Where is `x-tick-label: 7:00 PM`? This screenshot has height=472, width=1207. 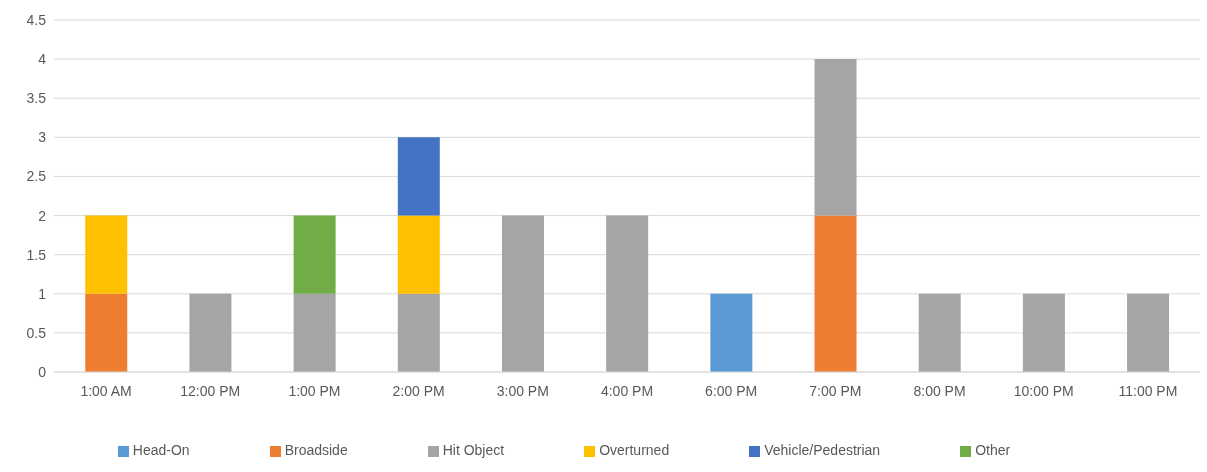 x-tick-label: 7:00 PM is located at coordinates (835, 390).